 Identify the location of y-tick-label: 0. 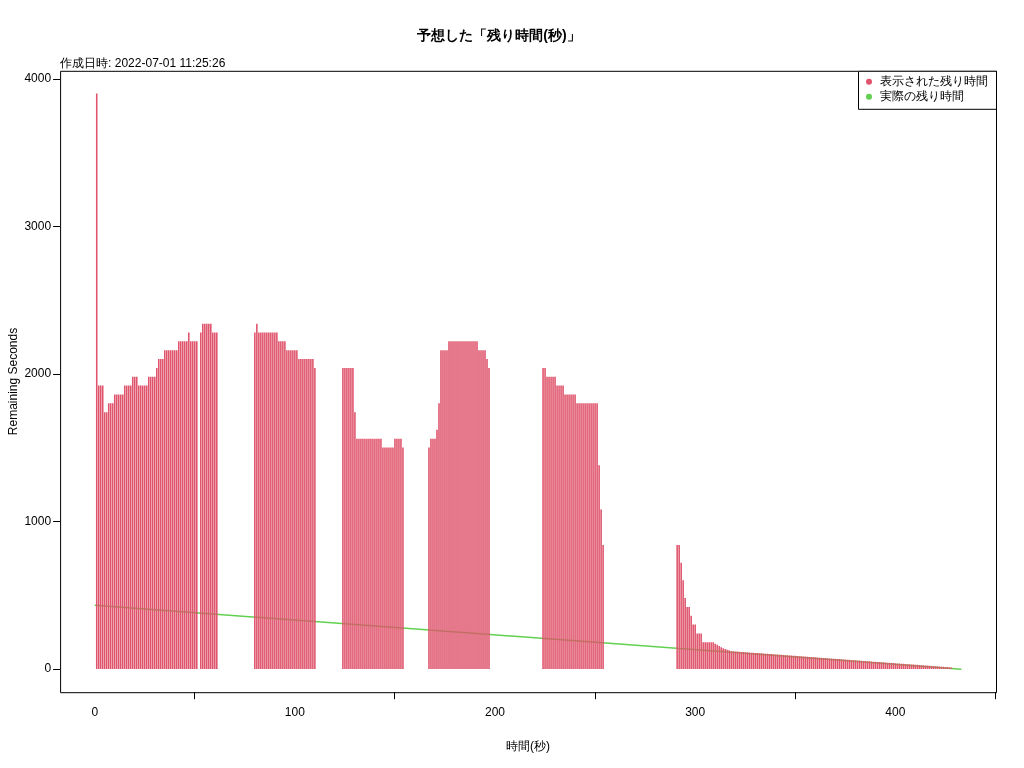
(48, 668).